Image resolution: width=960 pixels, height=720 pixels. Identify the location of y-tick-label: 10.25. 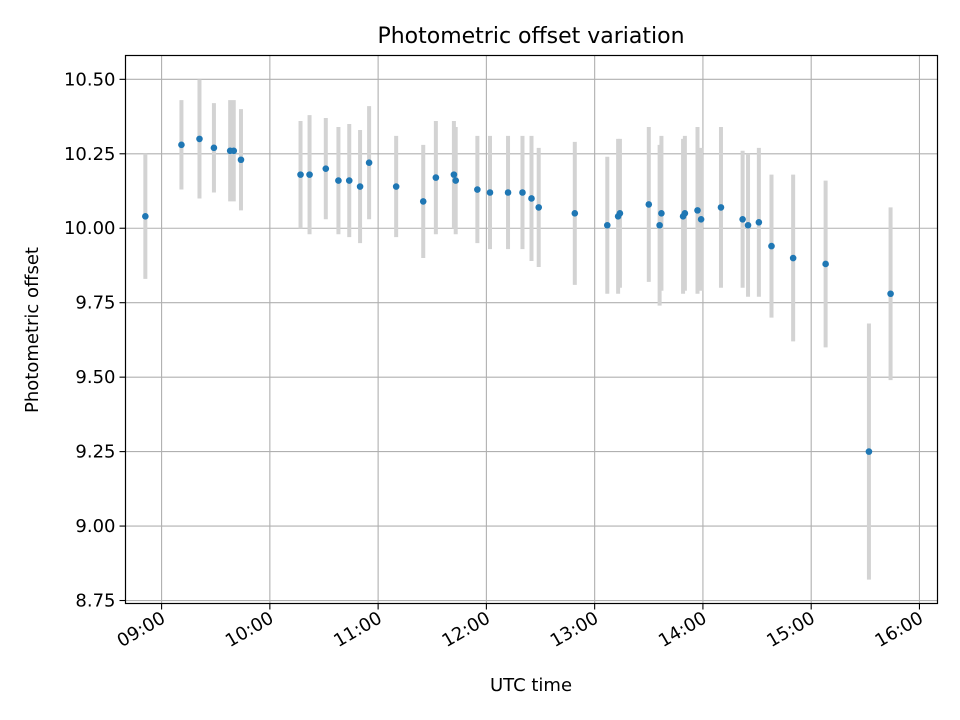
(90, 154).